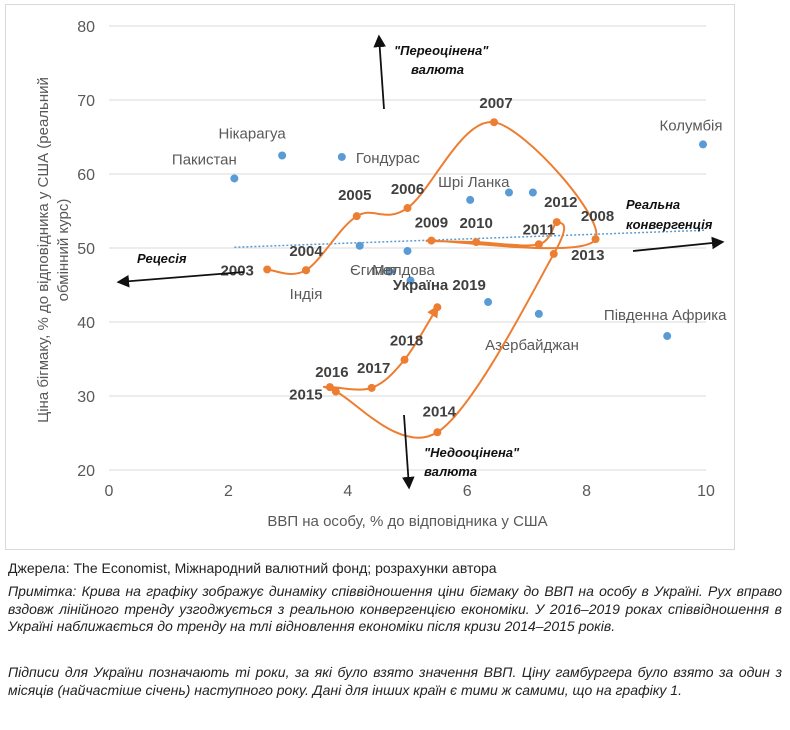  Describe the element at coordinates (532, 345) in the screenshot. I see `country-label: Азербайджан` at that location.